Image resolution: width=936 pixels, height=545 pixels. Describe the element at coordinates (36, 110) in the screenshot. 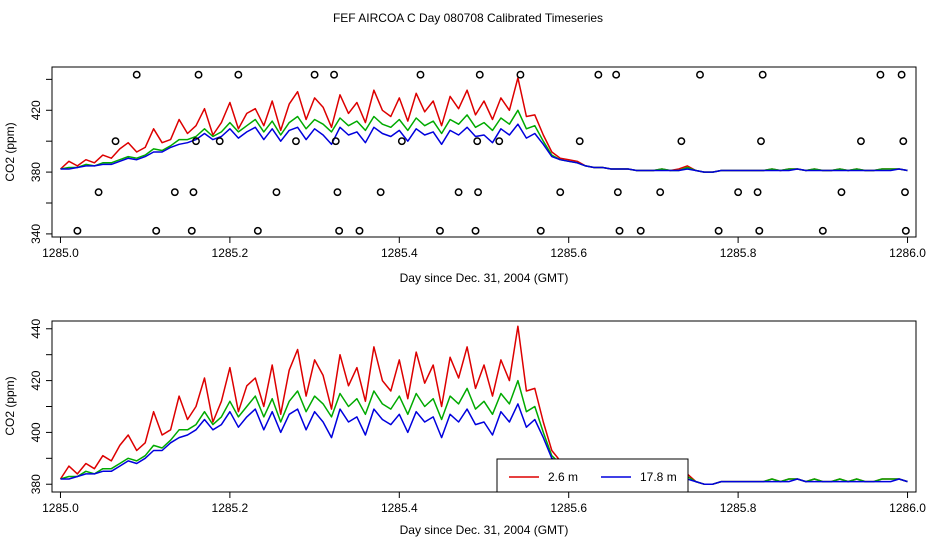

I see `top-y-tick-label: 420` at that location.